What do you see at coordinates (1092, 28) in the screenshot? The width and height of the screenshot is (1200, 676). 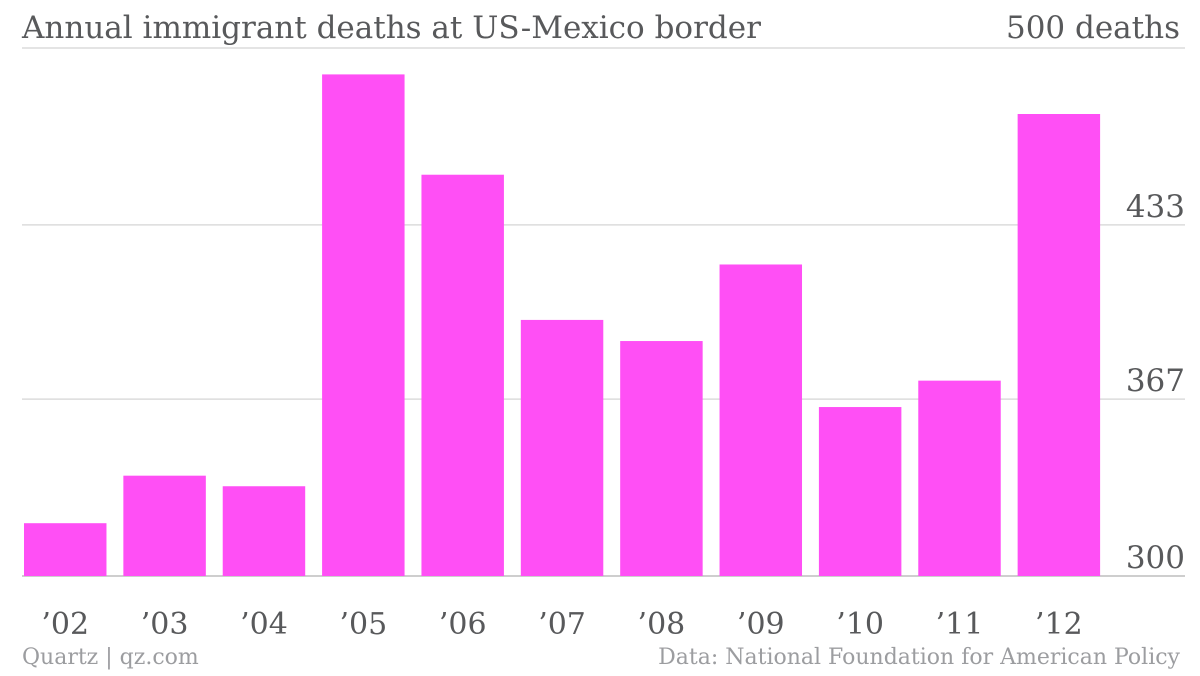 I see `unit-label: 500 deaths` at bounding box center [1092, 28].